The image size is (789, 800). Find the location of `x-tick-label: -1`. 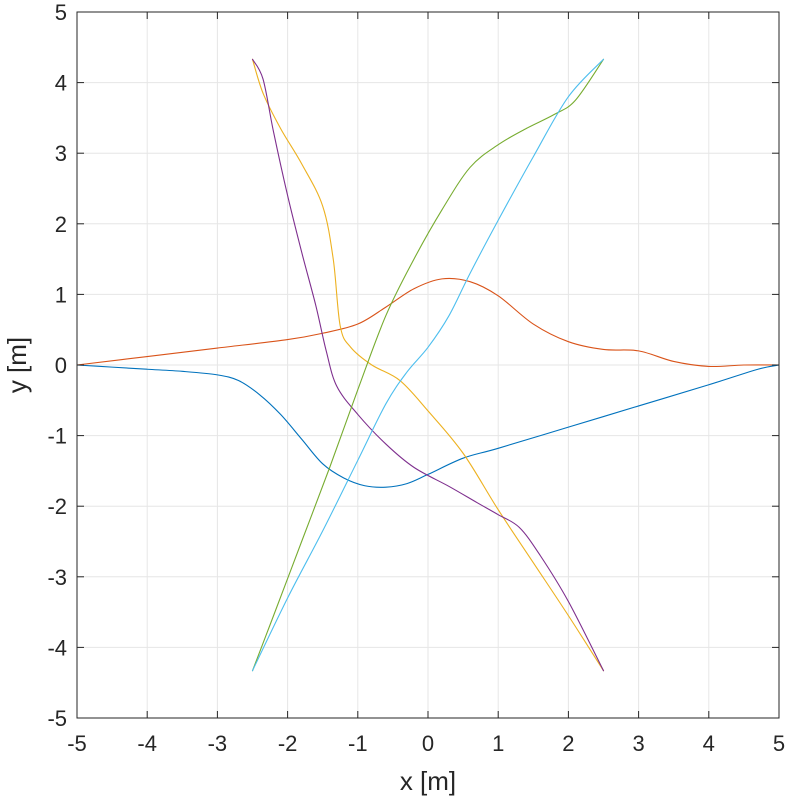

x-tick-label: -1 is located at coordinates (358, 743).